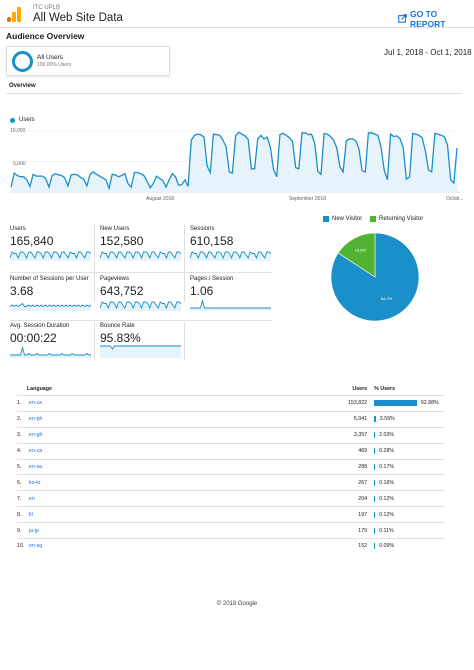  Describe the element at coordinates (117, 326) in the screenshot. I see `metric-label: Bounce Rate` at that location.